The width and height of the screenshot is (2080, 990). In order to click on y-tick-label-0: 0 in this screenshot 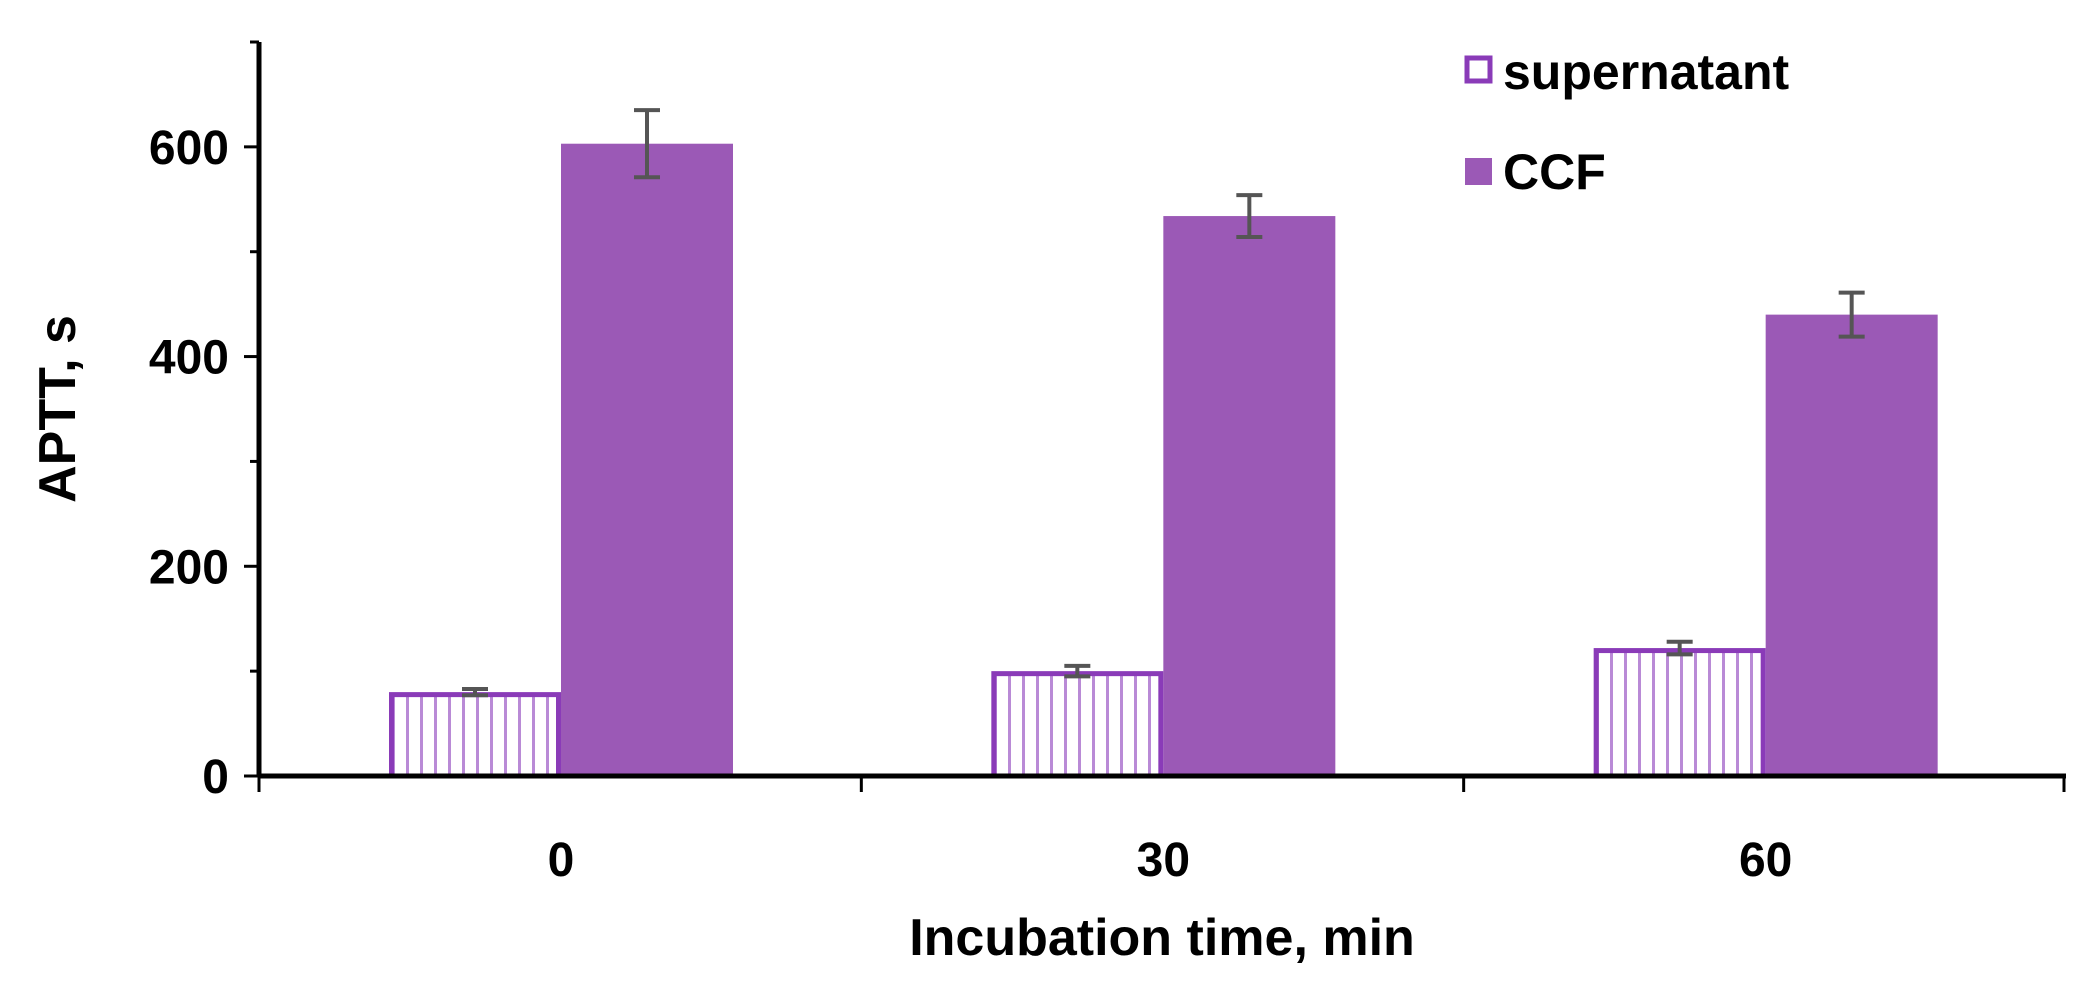, I will do `click(215, 777)`.